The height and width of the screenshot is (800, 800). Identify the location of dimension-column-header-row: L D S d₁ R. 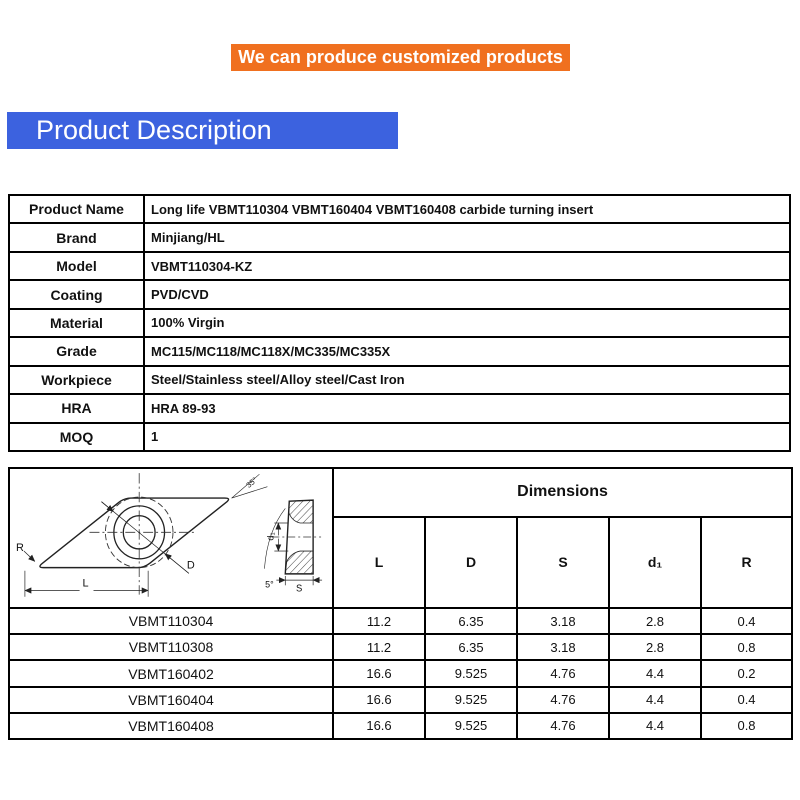
(401, 562).